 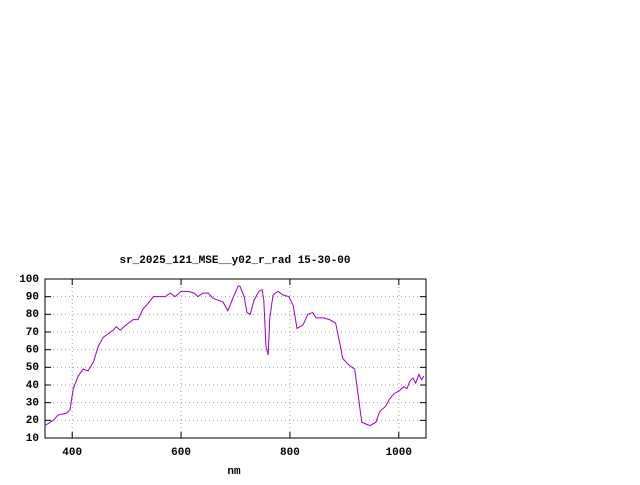 I want to click on y-tick-label: 90, so click(x=32, y=298).